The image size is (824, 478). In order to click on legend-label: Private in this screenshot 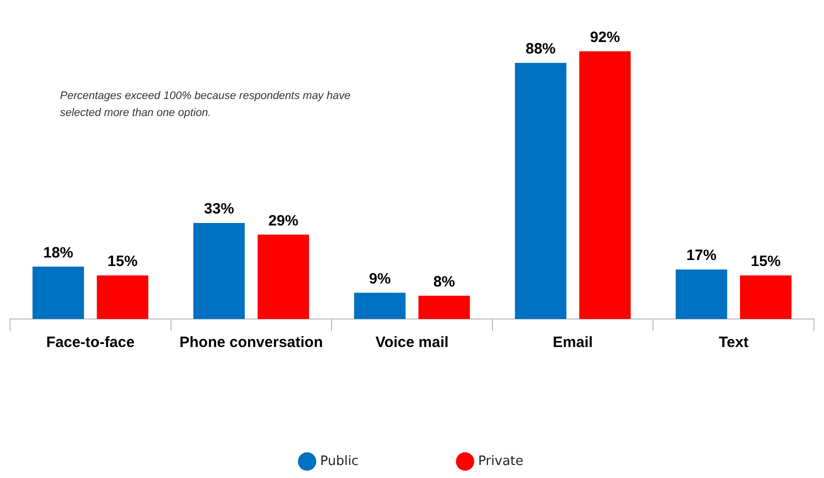, I will do `click(501, 461)`.